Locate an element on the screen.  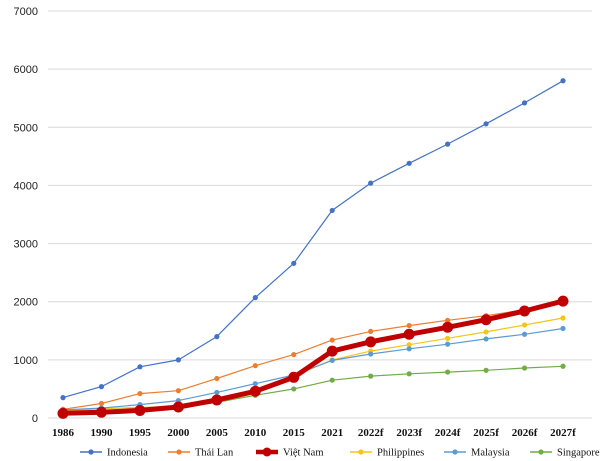
legend-item: Malaysia is located at coordinates (477, 453).